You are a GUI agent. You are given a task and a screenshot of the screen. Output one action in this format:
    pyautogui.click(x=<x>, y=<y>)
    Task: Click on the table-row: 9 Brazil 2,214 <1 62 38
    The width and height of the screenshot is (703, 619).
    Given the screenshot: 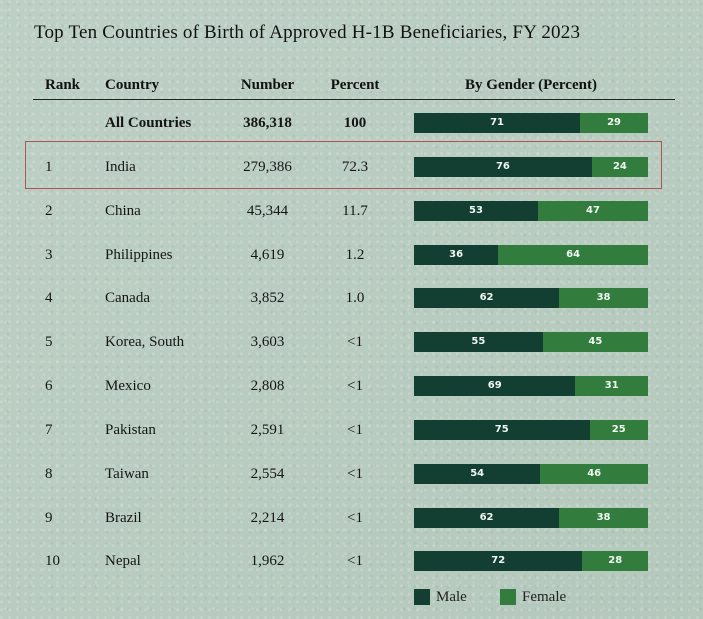 What is the action you would take?
    pyautogui.click(x=351, y=518)
    